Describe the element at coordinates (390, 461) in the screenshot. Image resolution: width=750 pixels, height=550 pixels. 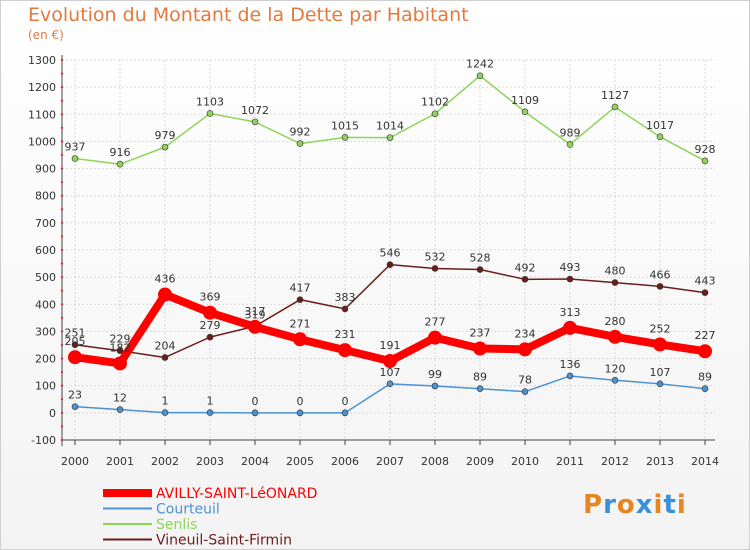
I see `x-tick-label: 2007` at that location.